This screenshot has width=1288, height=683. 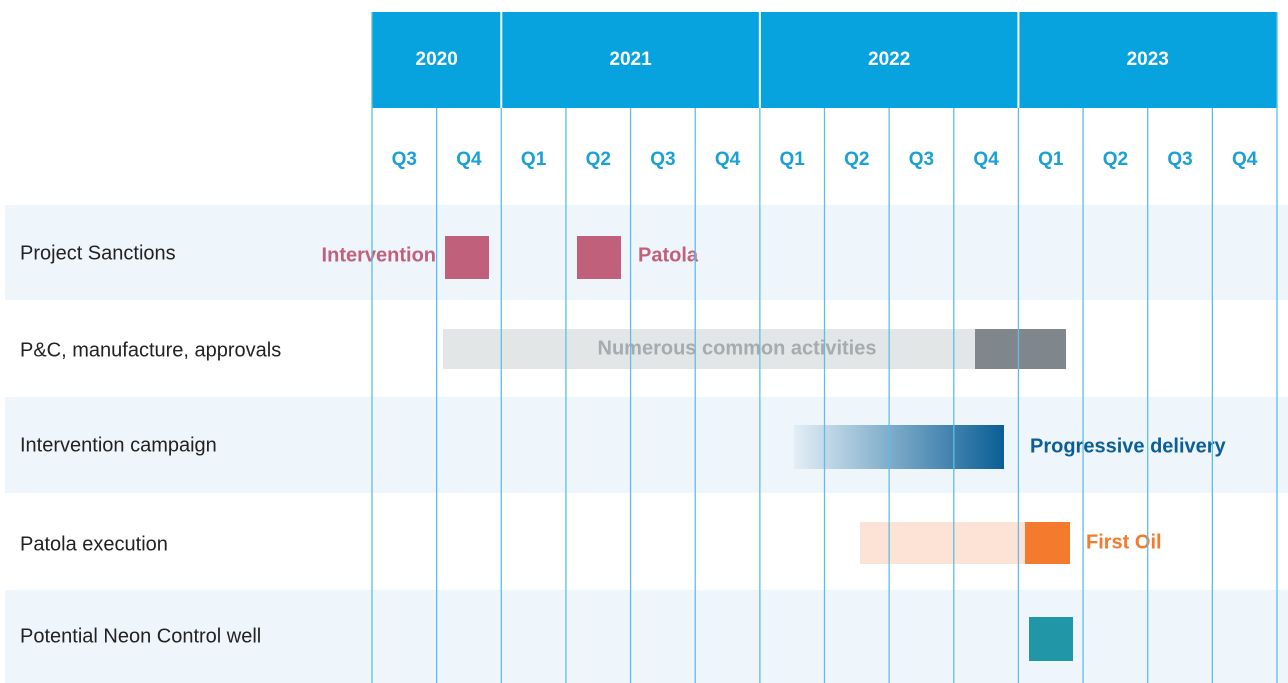 I want to click on year-label: 2022, so click(x=889, y=59).